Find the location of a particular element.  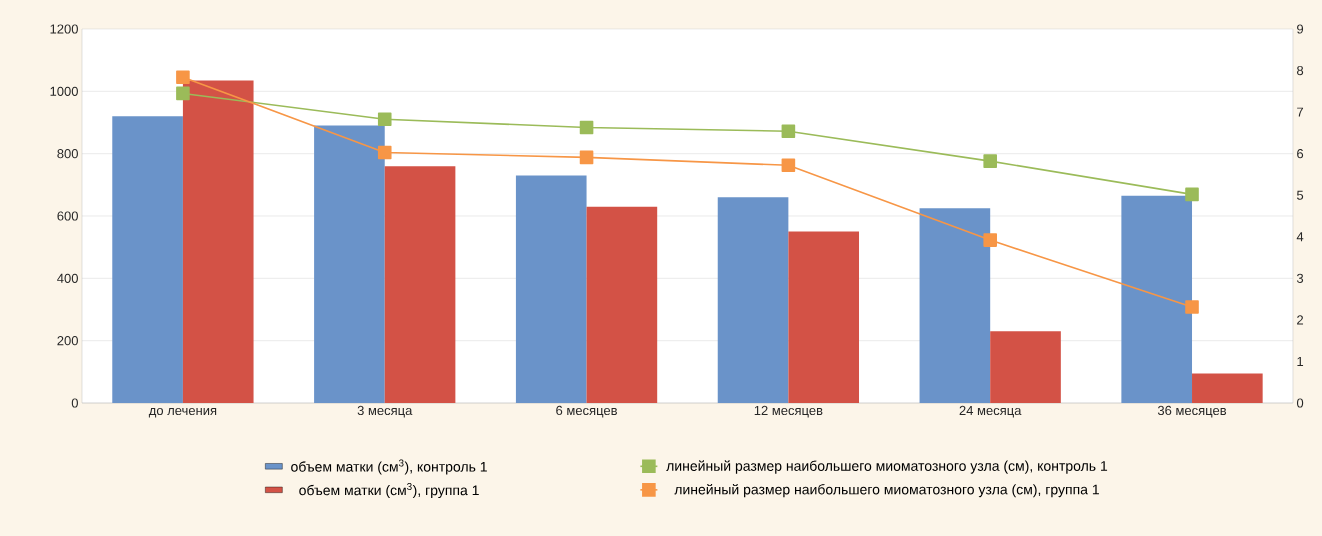

x-tick-label: 36 месяцев is located at coordinates (1192, 411).